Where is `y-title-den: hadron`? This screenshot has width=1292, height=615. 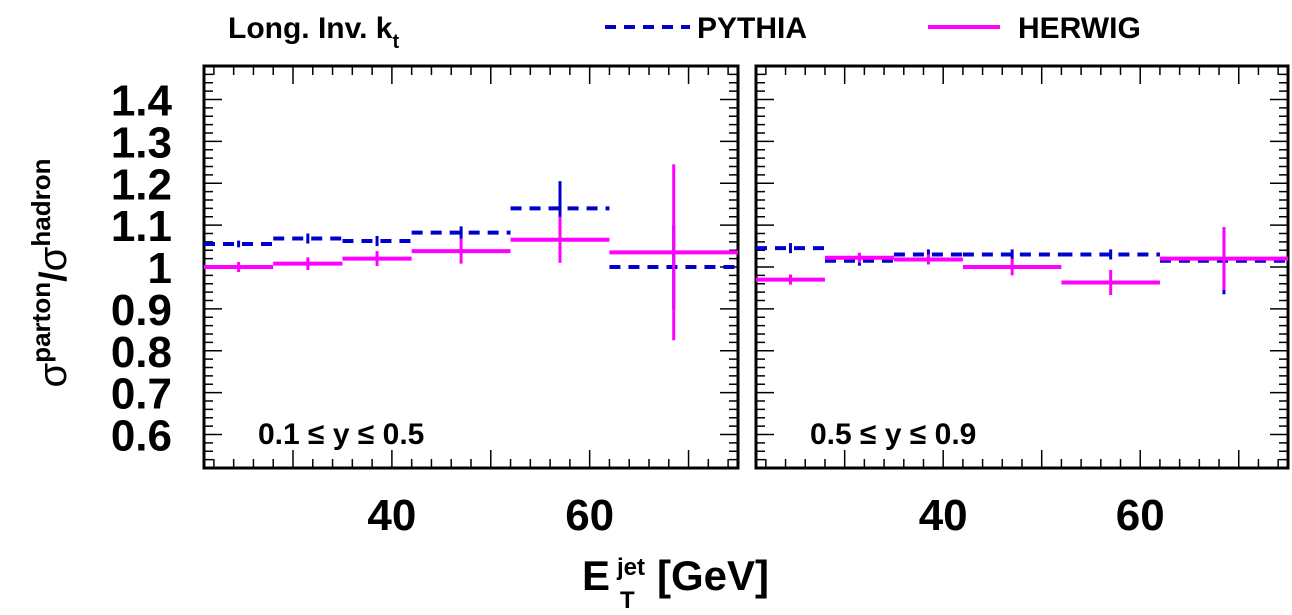
y-title-den: hadron is located at coordinates (41, 203).